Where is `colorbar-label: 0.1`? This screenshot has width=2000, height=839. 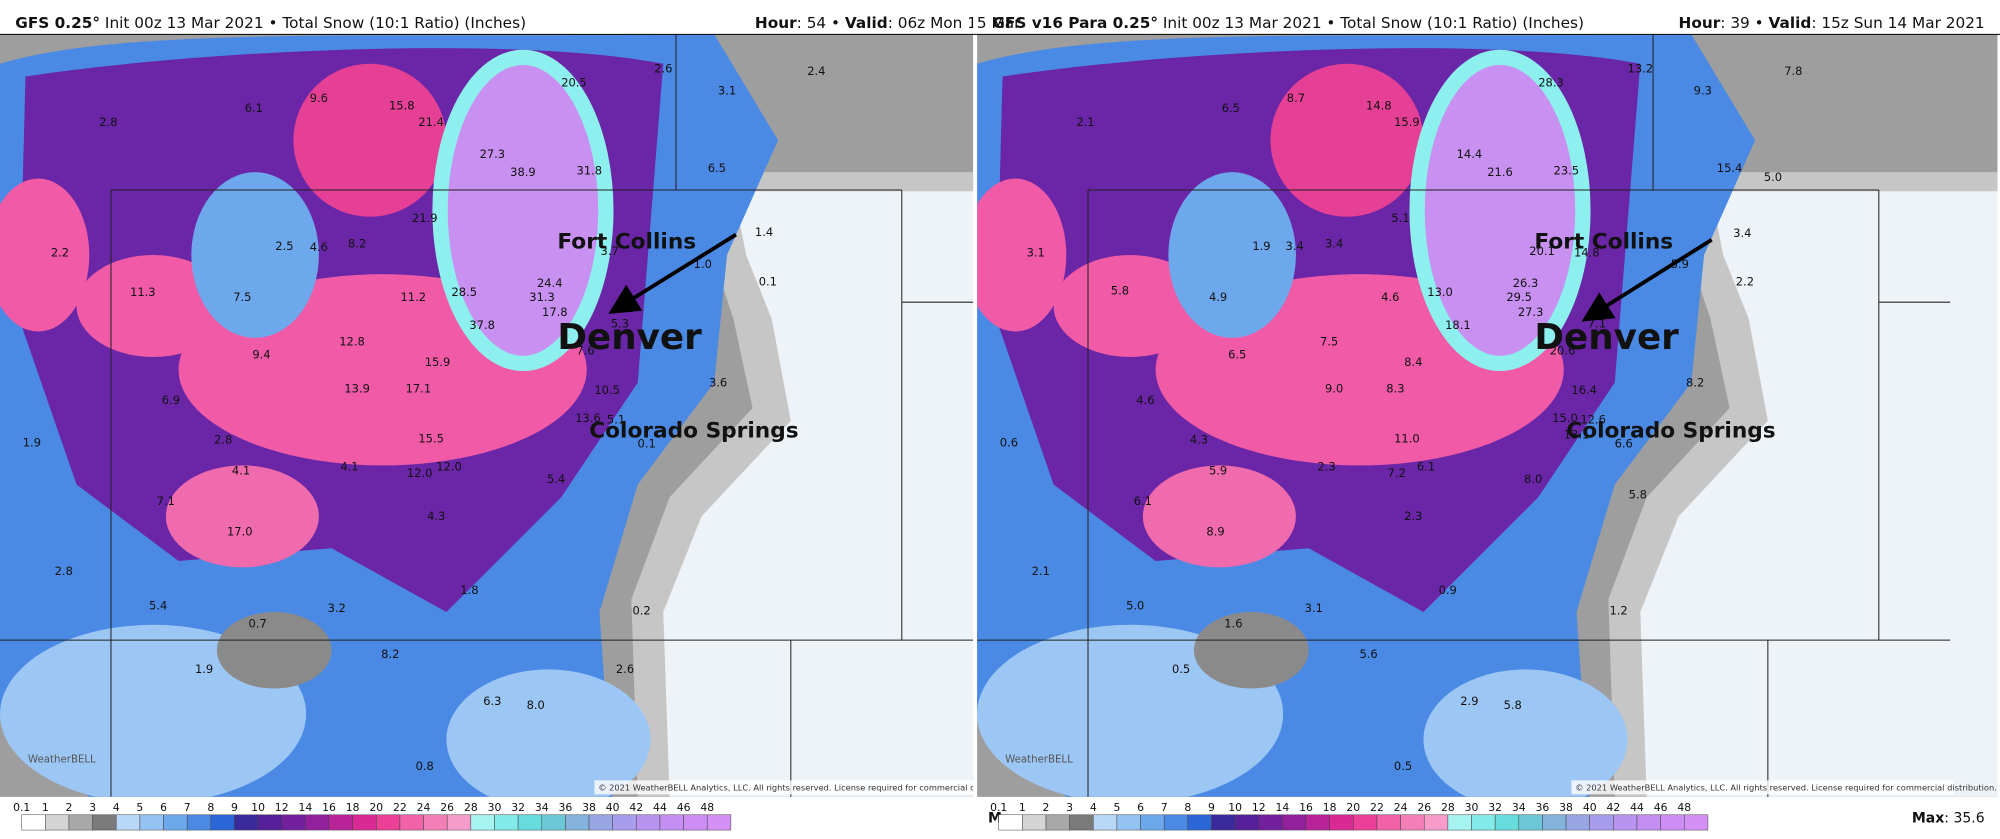
colorbar-label: 0.1 is located at coordinates (21, 807).